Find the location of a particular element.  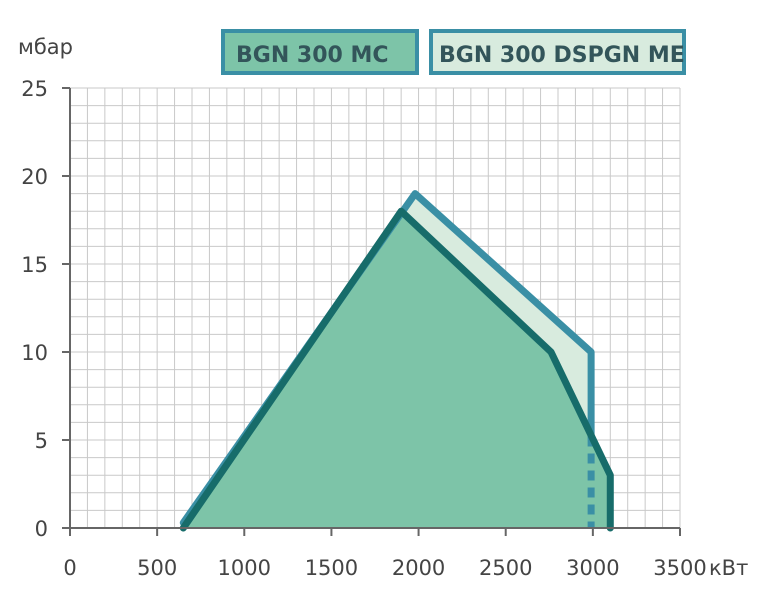

legend-item-dspgn: BGN 300 DSPGN ME is located at coordinates (557, 52).